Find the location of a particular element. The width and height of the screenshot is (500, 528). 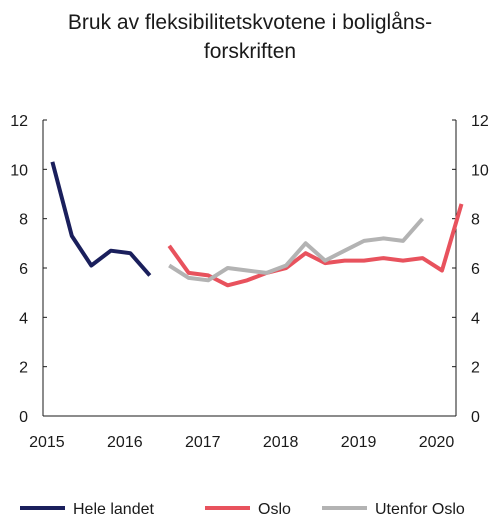

y-tick-label-left: 6 is located at coordinates (23, 269).